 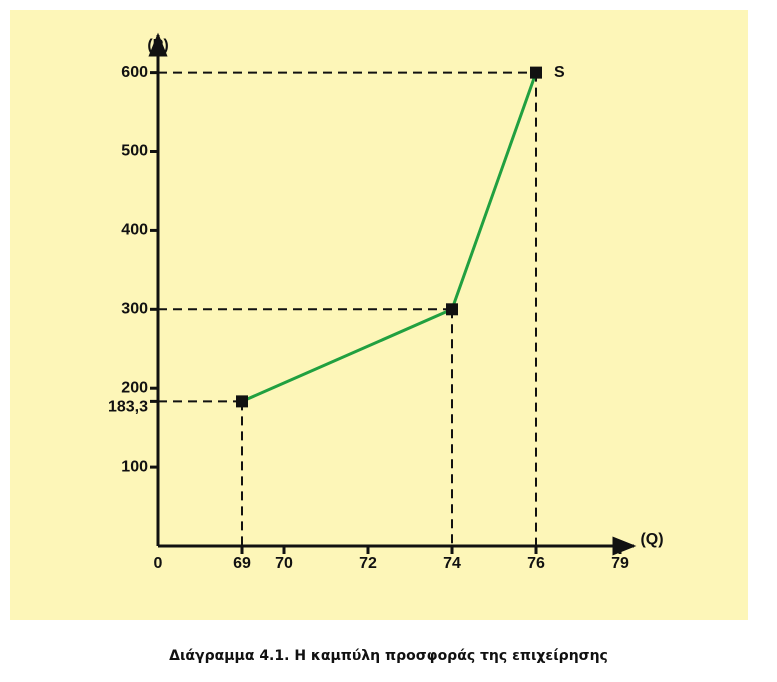 I want to click on x-axis-label: (Q), so click(x=651, y=539).